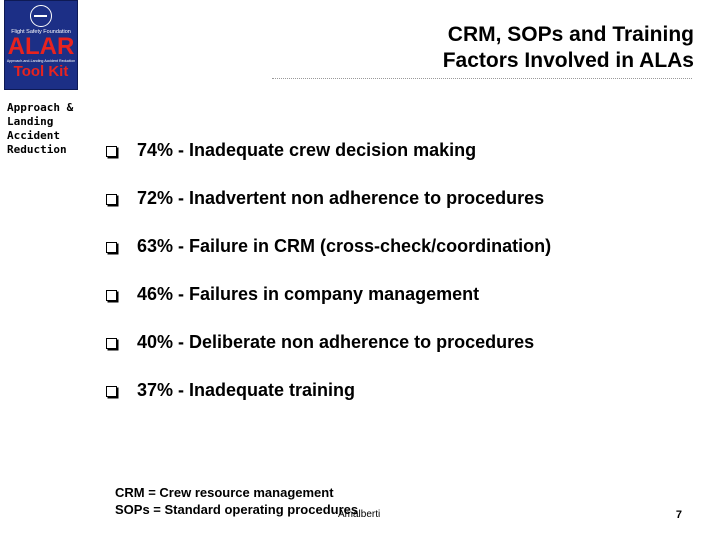 The image size is (720, 540). Describe the element at coordinates (237, 509) in the screenshot. I see `legend-sops: SOPs = Standard operating procedures` at that location.